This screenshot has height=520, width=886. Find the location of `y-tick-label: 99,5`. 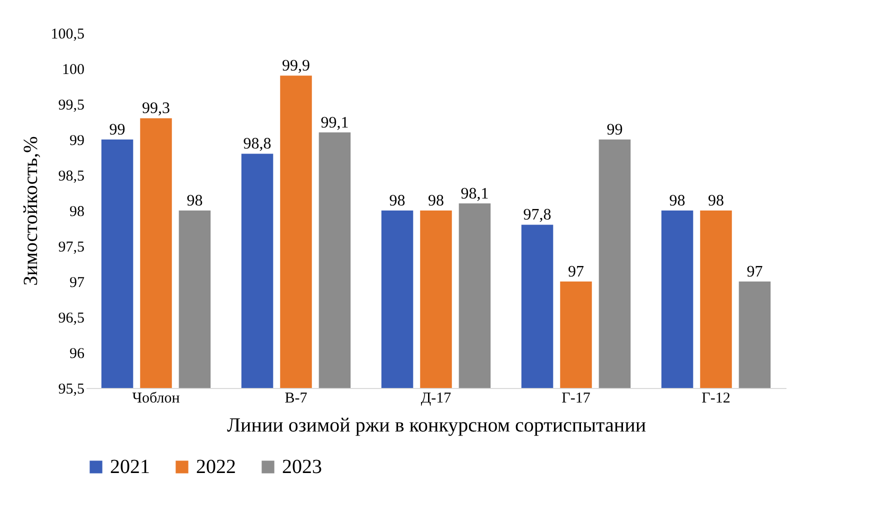

y-tick-label: 99,5 is located at coordinates (71, 106).